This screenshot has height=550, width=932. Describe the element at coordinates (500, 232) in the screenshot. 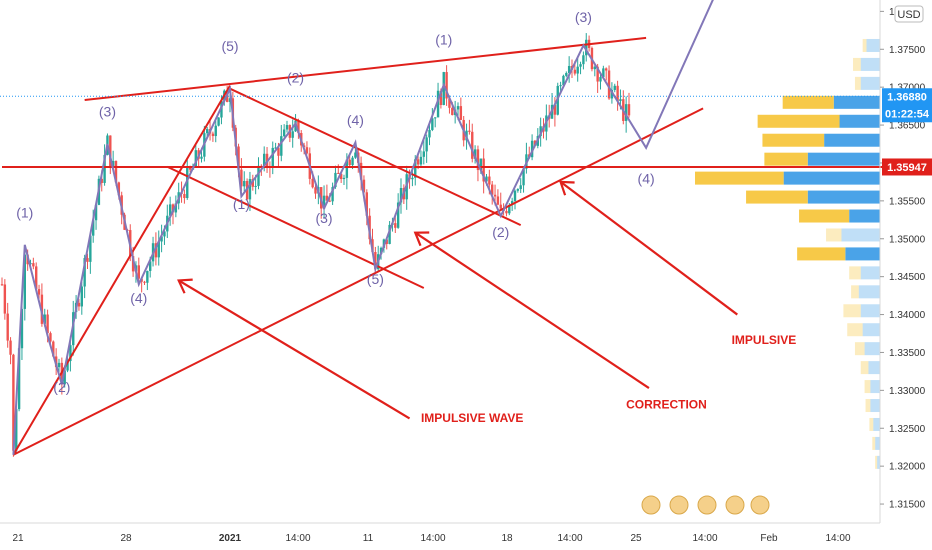

I see `wave-label: (2)` at that location.